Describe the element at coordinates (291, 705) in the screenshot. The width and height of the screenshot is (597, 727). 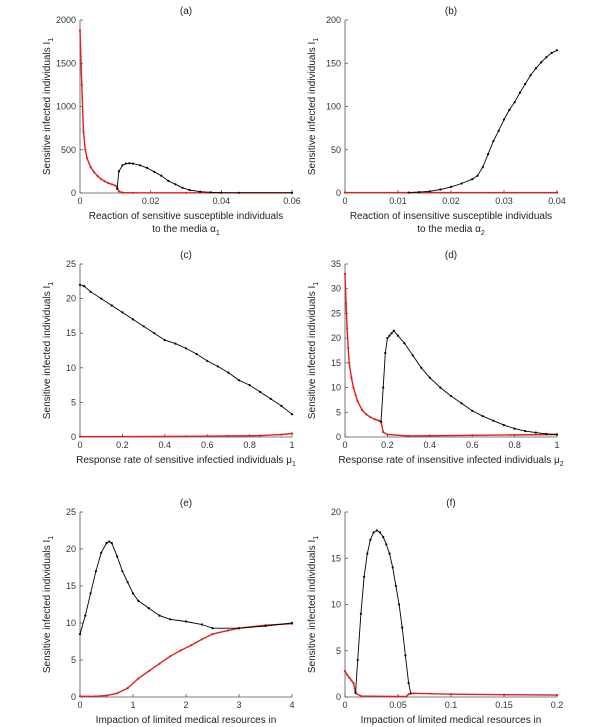
I see `x-tick-label: 4` at that location.